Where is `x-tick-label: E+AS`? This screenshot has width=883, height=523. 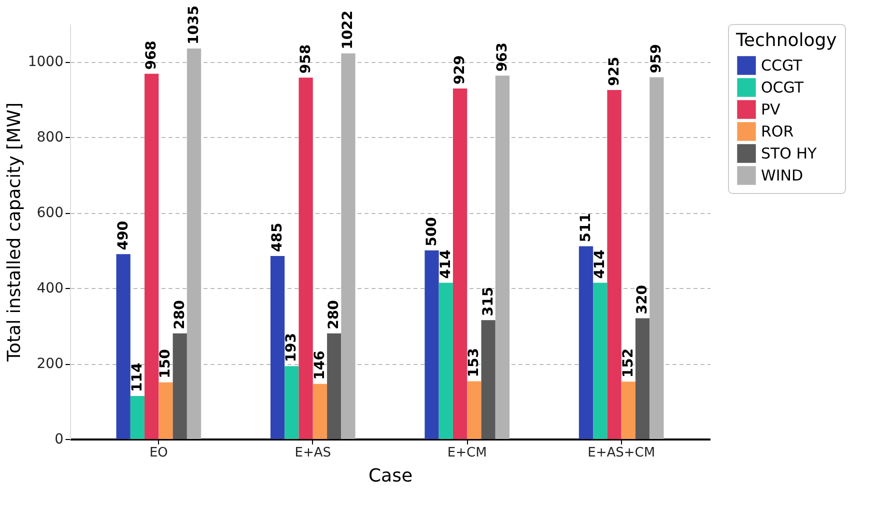 x-tick-label: E+AS is located at coordinates (313, 453).